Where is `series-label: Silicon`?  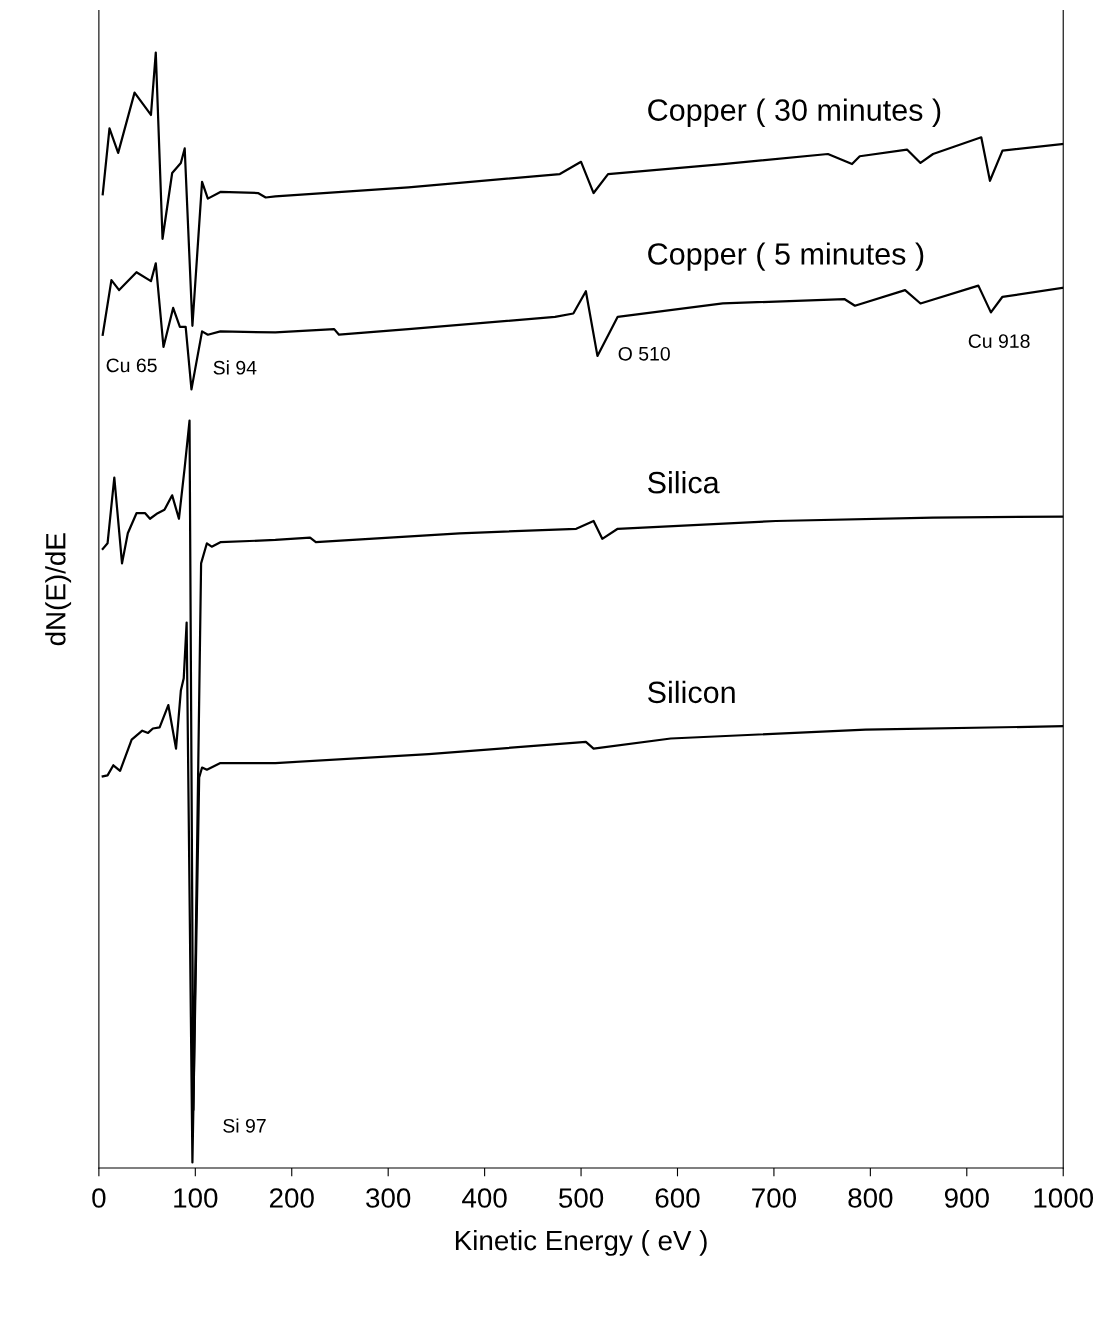 series-label: Silicon is located at coordinates (691, 692).